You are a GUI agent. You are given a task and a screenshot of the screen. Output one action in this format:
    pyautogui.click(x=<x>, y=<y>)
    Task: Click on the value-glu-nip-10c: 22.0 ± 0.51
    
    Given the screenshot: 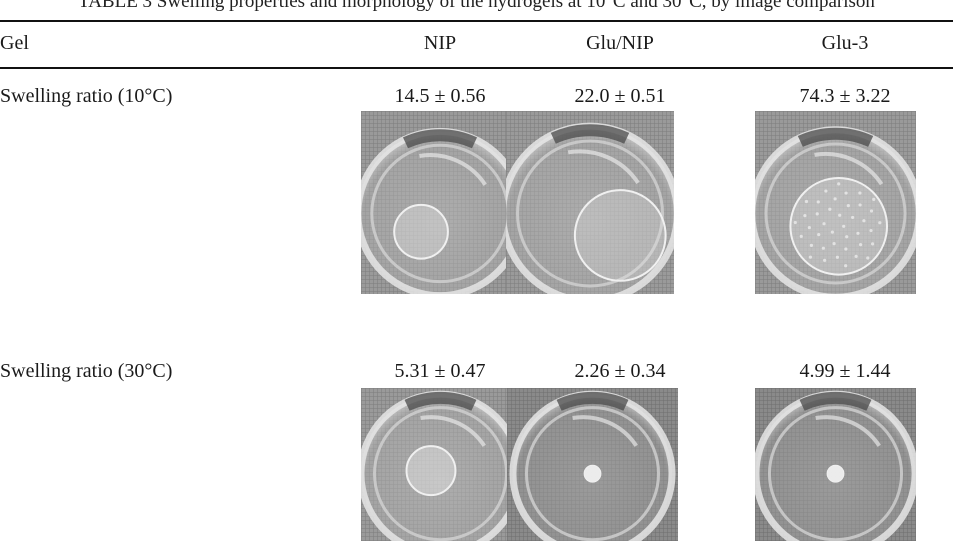 What is the action you would take?
    pyautogui.click(x=620, y=96)
    